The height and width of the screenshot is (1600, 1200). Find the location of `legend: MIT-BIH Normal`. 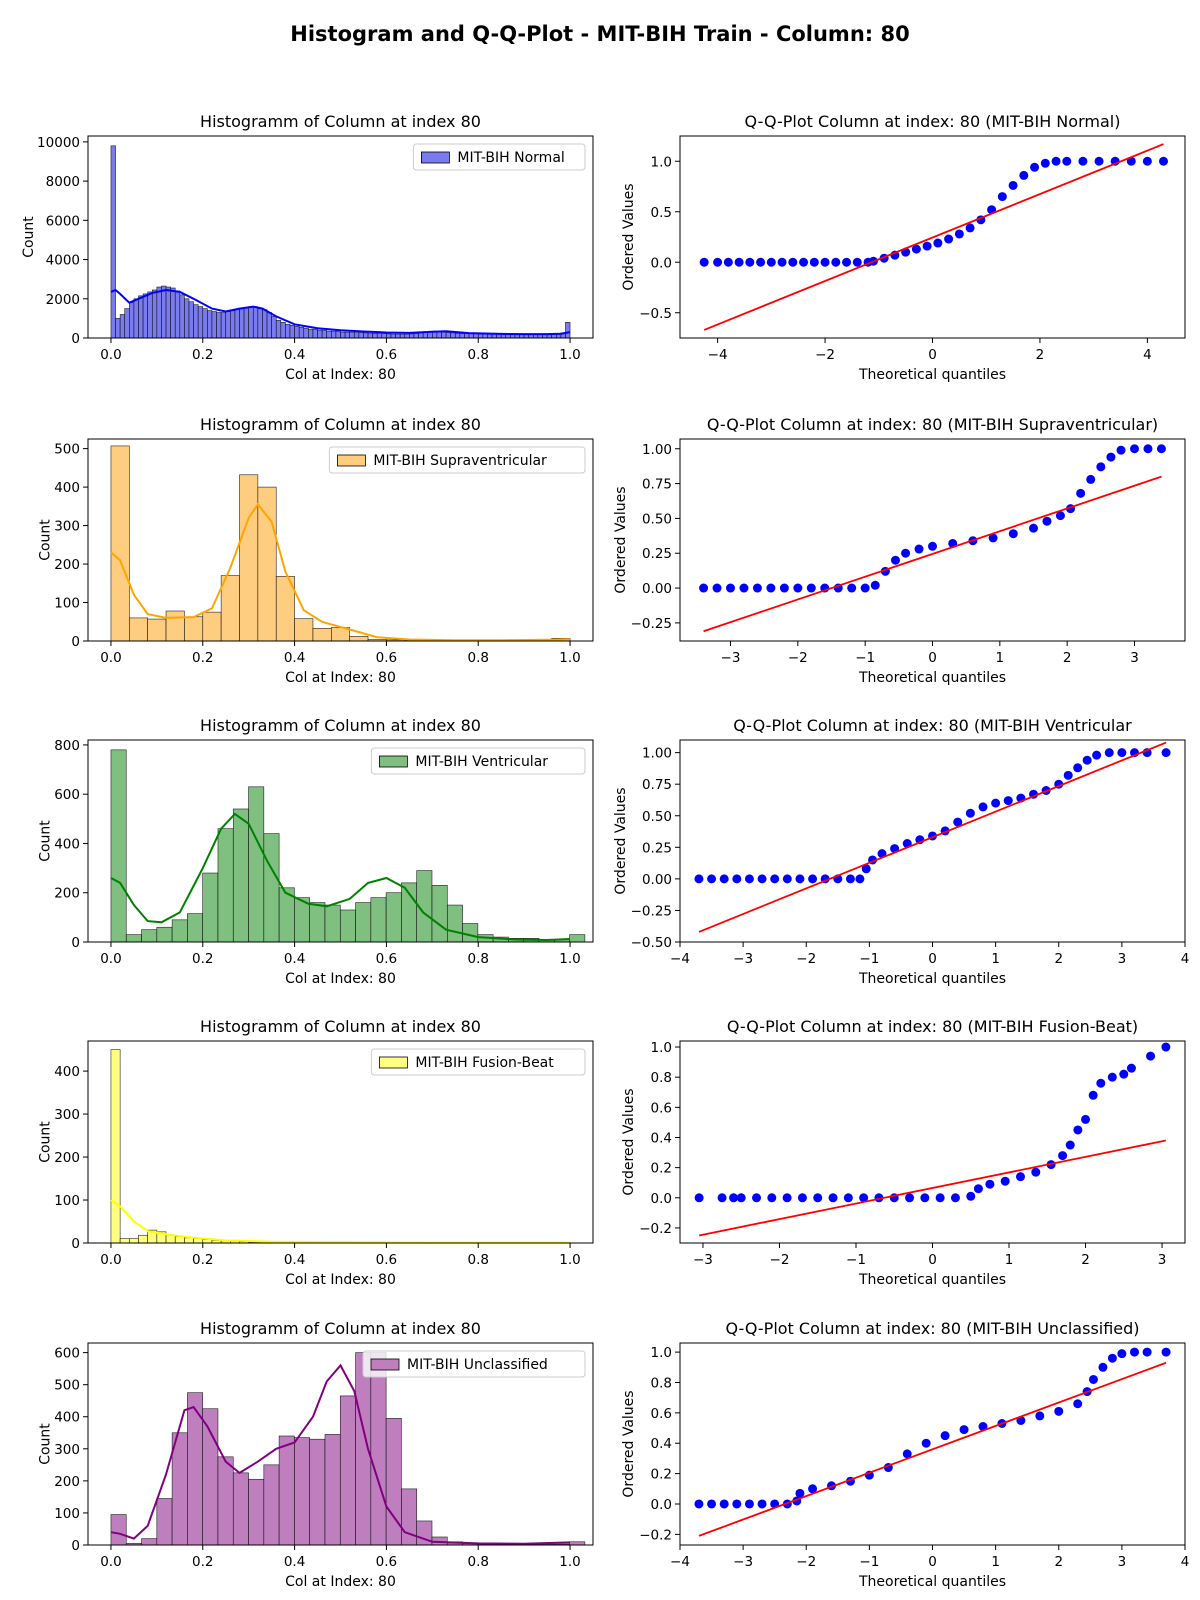

legend: MIT-BIH Normal is located at coordinates (499, 157).